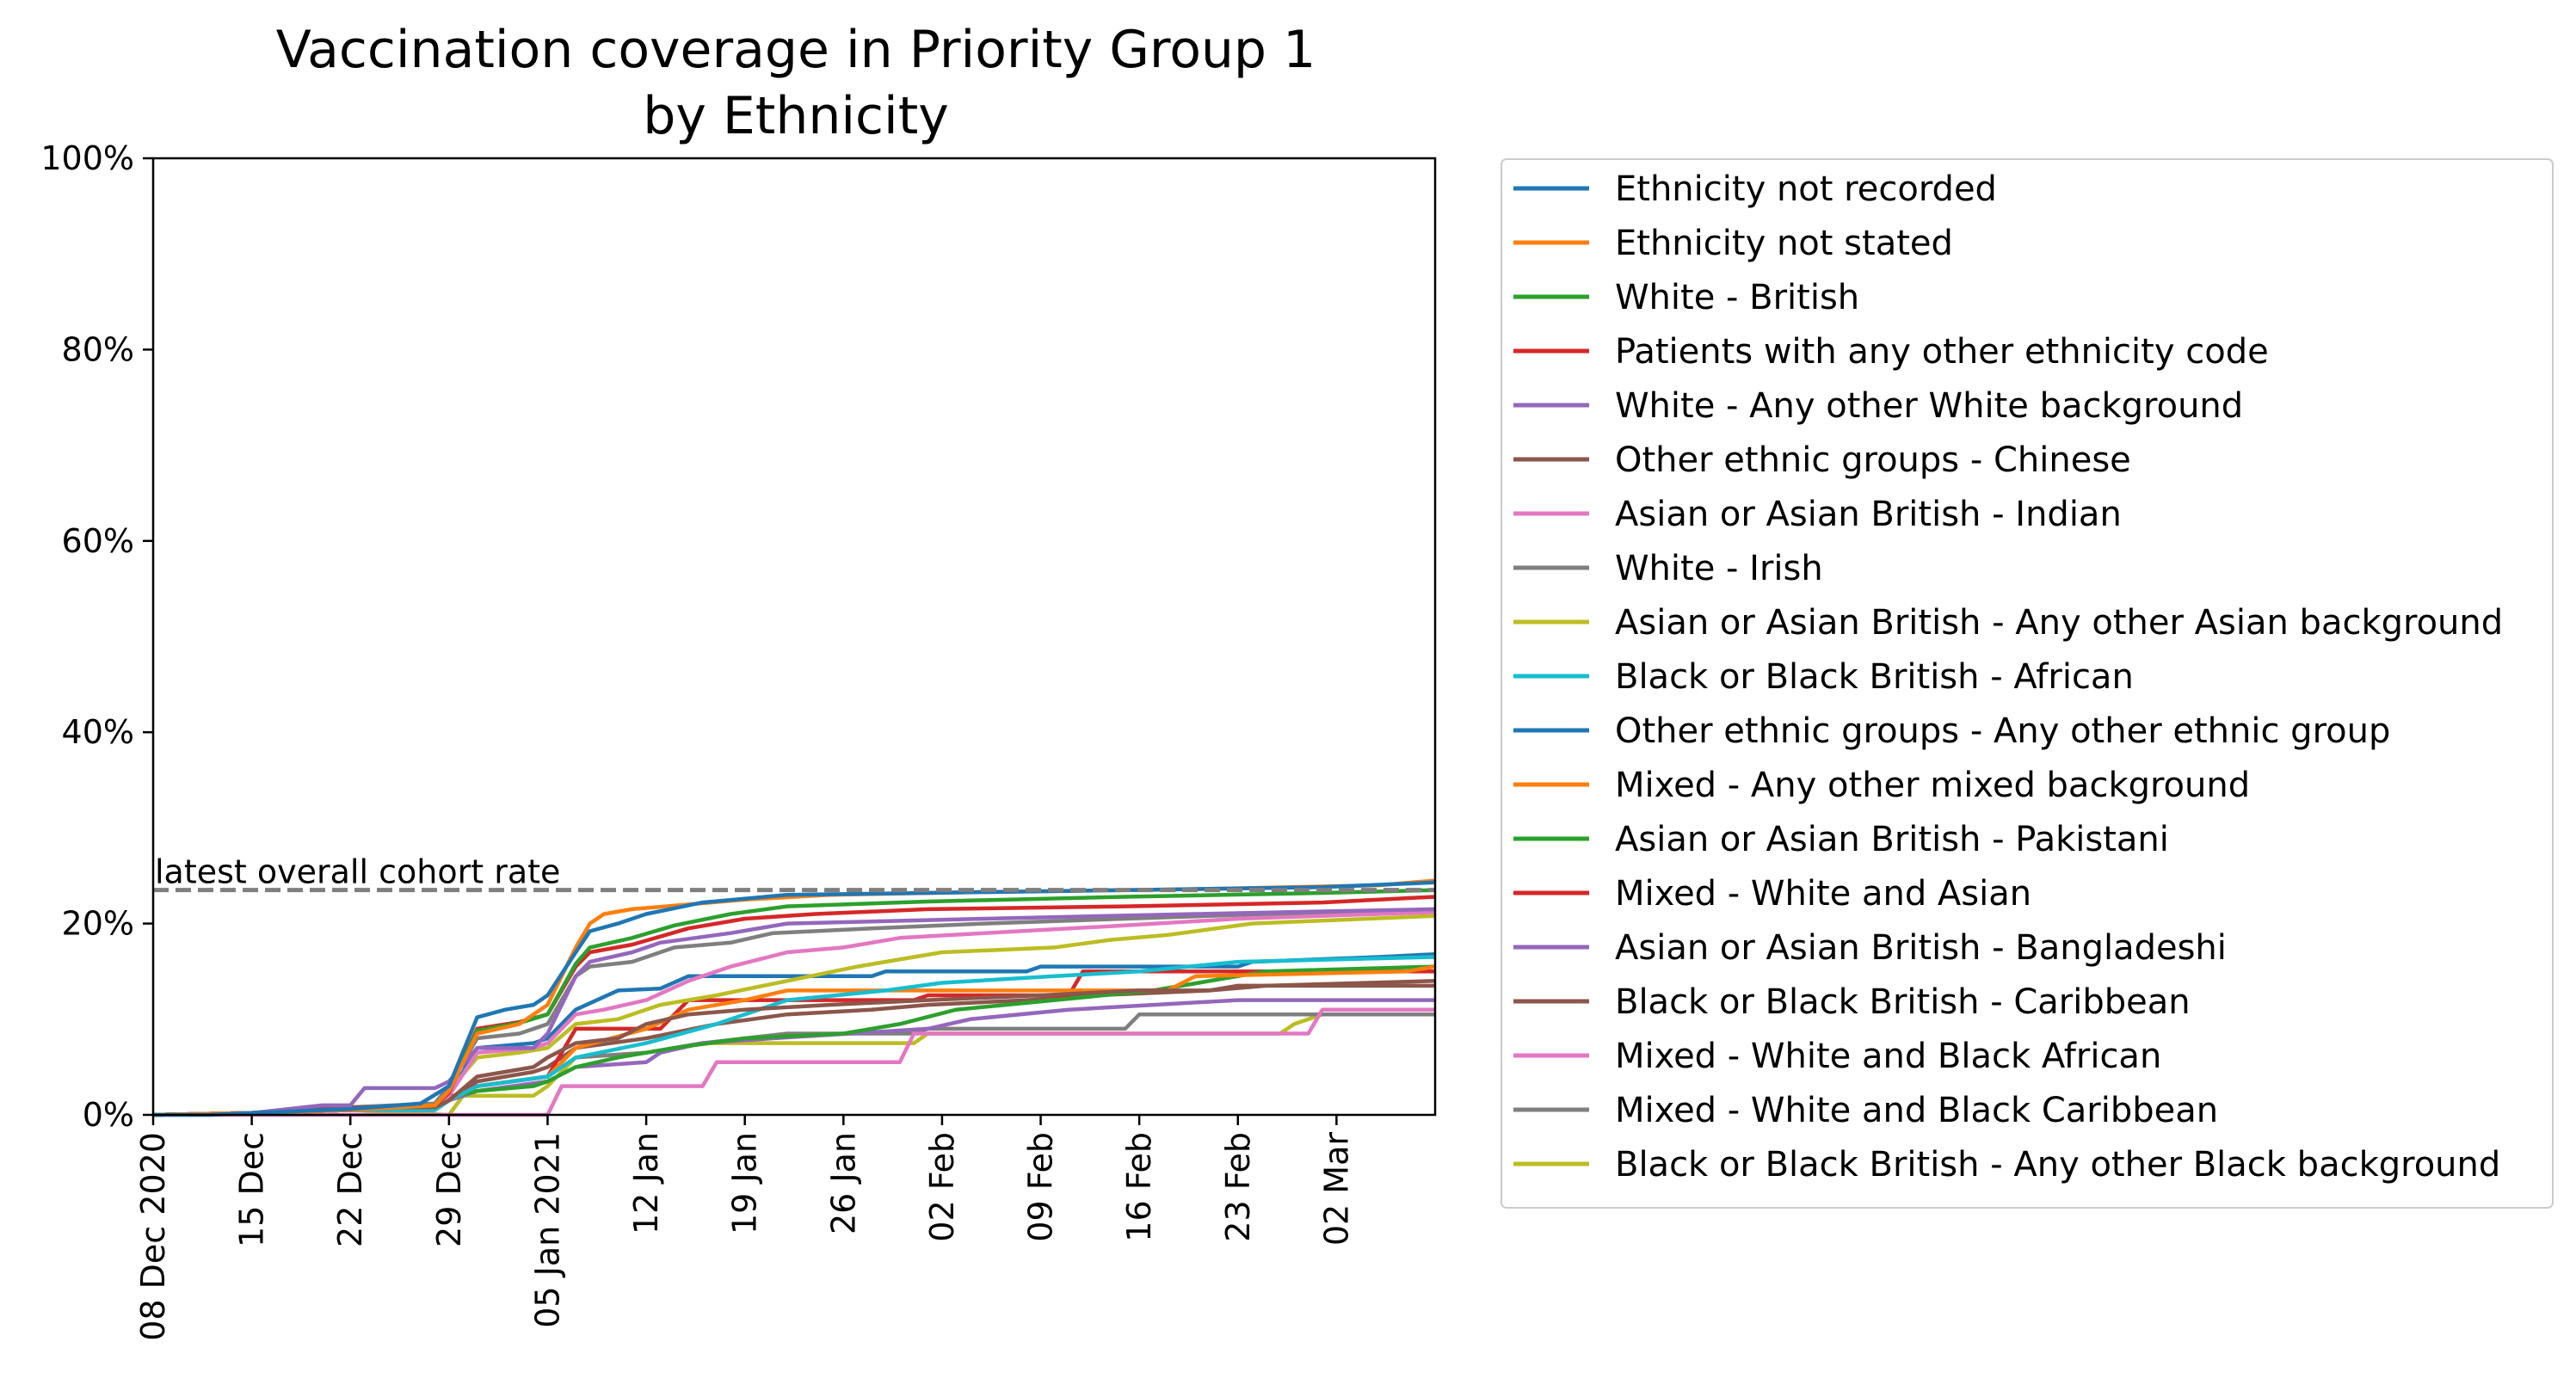 The height and width of the screenshot is (1391, 2576). Describe the element at coordinates (796, 50) in the screenshot. I see `chart-title-line-1: Vaccination coverage in Priority Group 1` at that location.